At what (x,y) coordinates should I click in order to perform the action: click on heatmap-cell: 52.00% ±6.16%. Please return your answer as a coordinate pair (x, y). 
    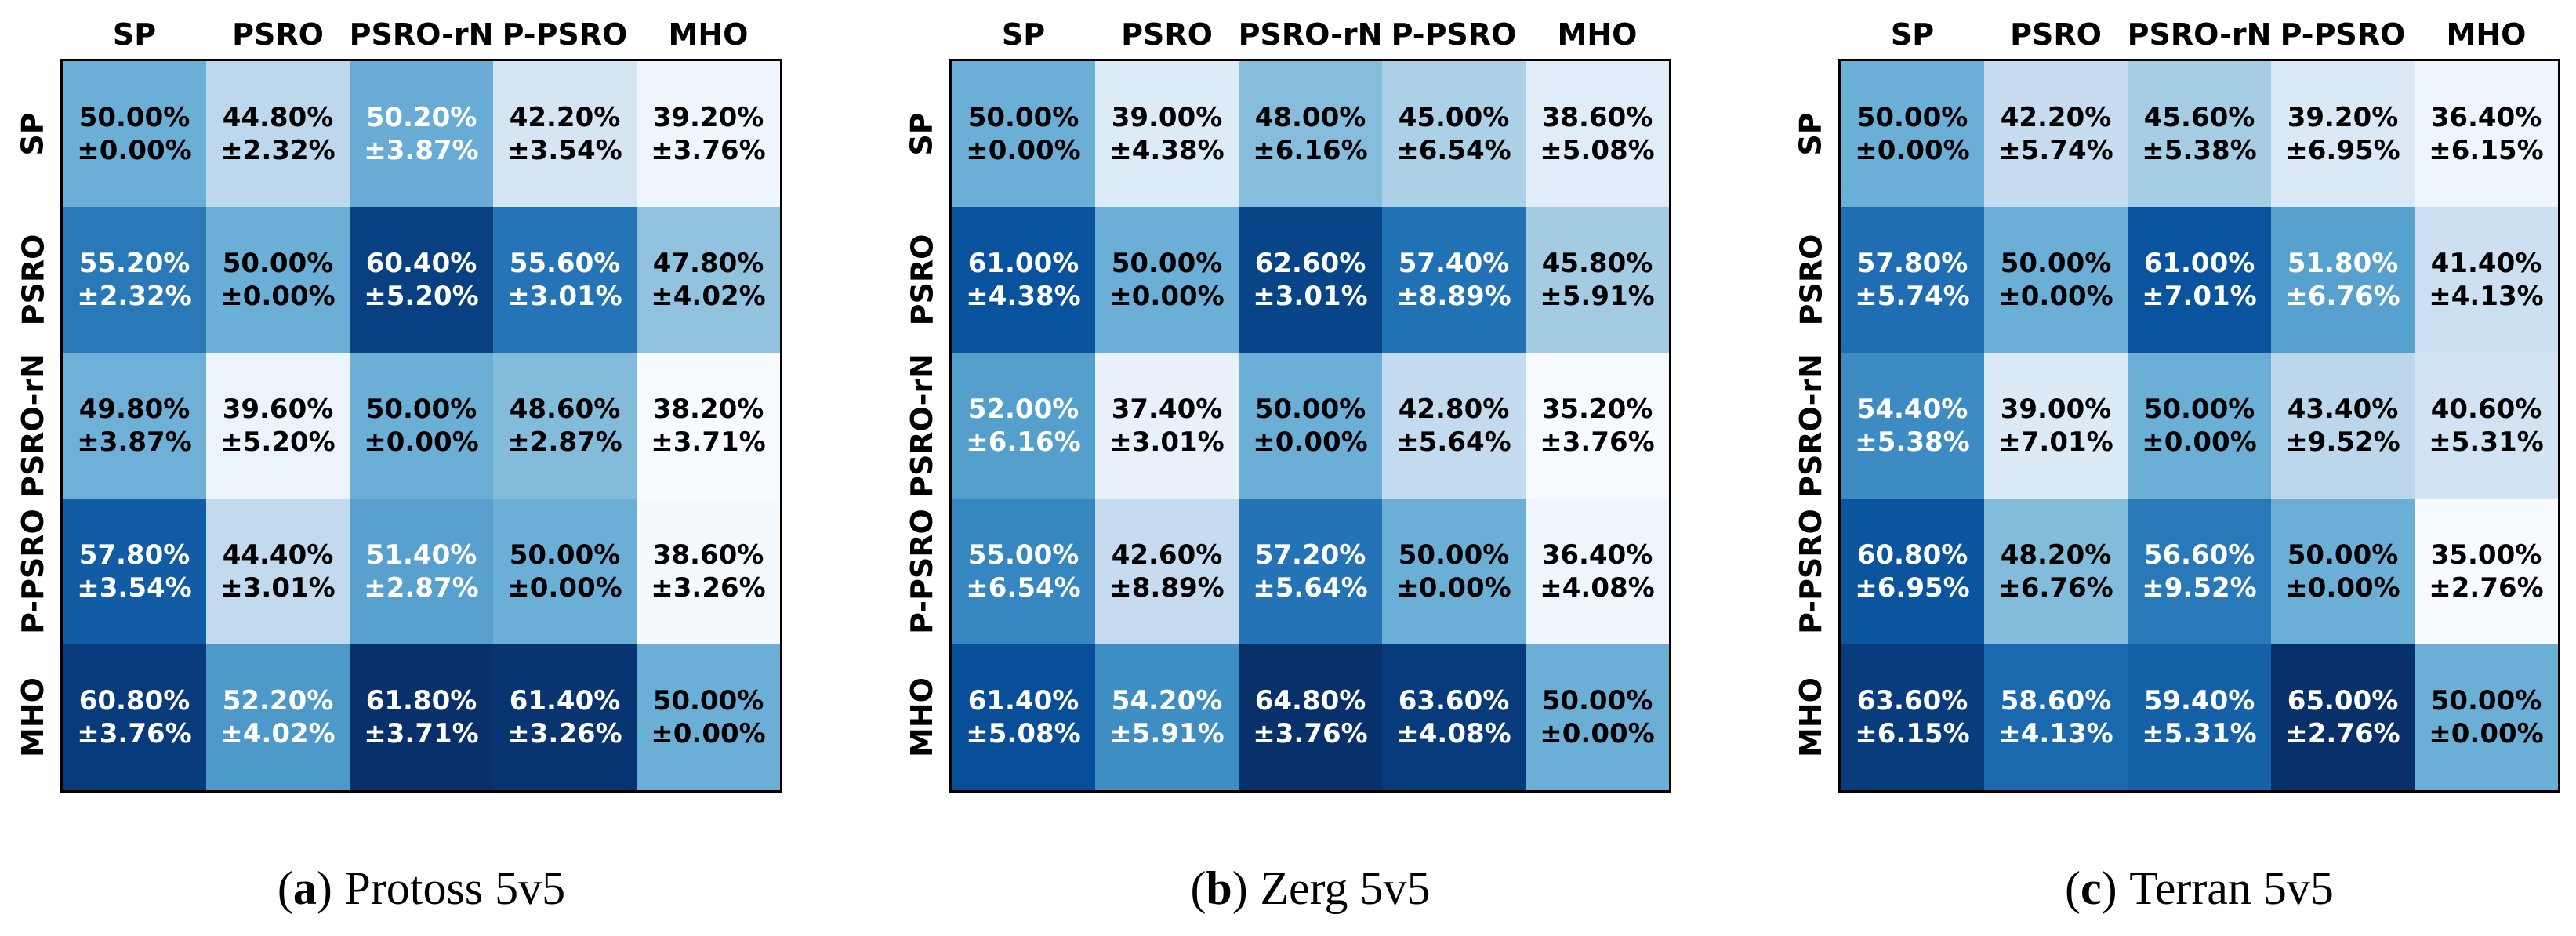
    Looking at the image, I should click on (1023, 426).